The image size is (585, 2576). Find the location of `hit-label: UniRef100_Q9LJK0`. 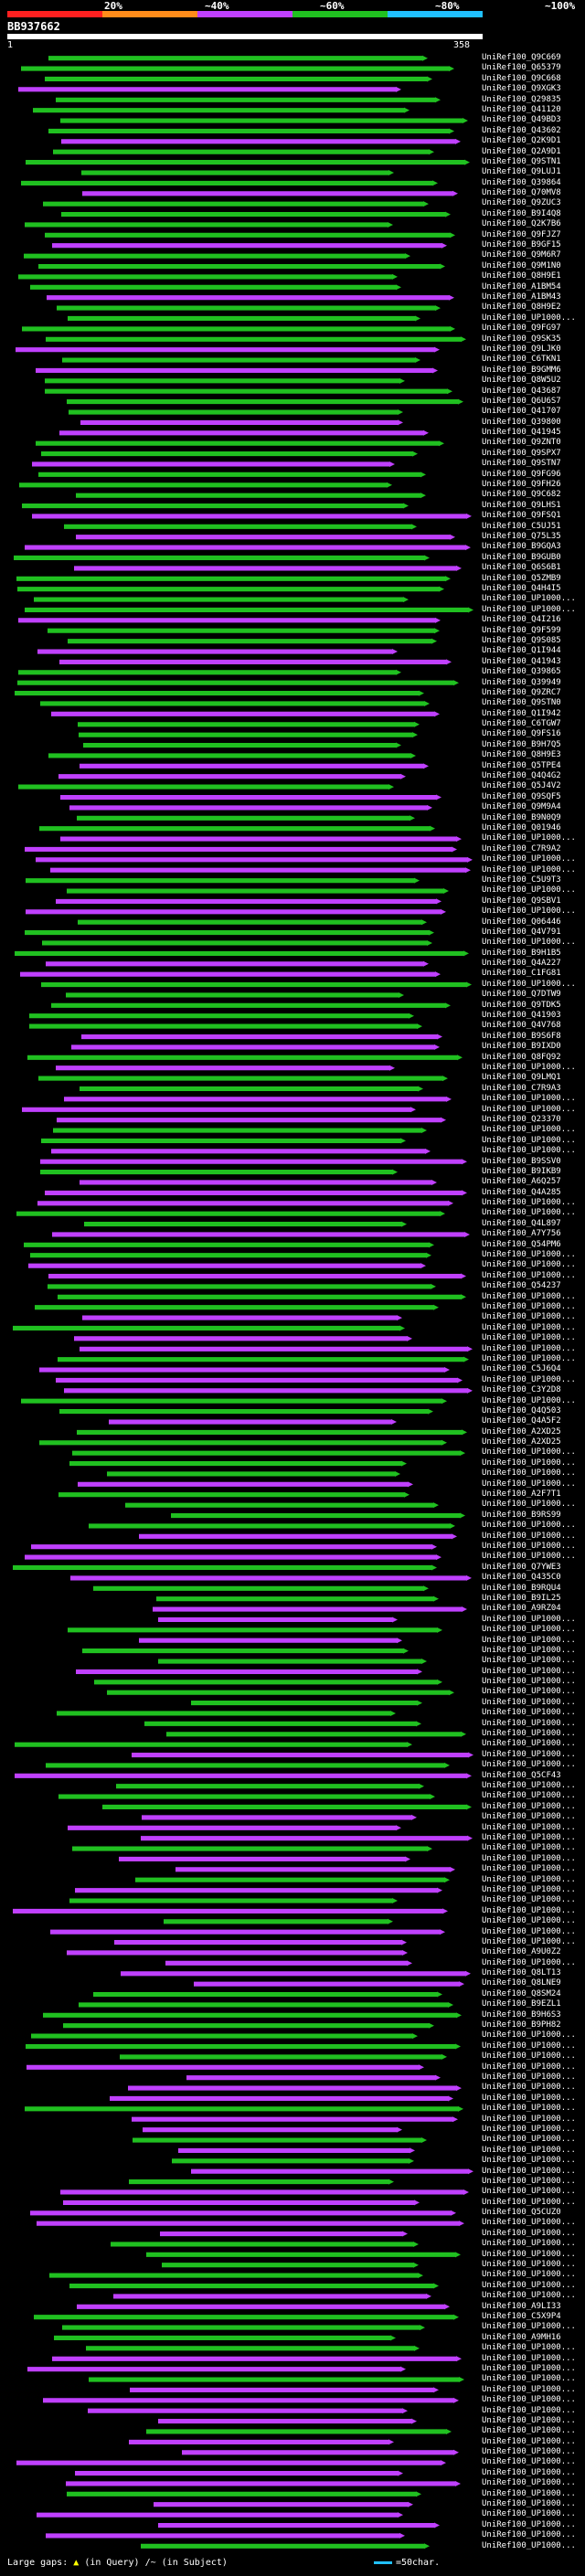

hit-label: UniRef100_Q9LJK0 is located at coordinates (521, 349).